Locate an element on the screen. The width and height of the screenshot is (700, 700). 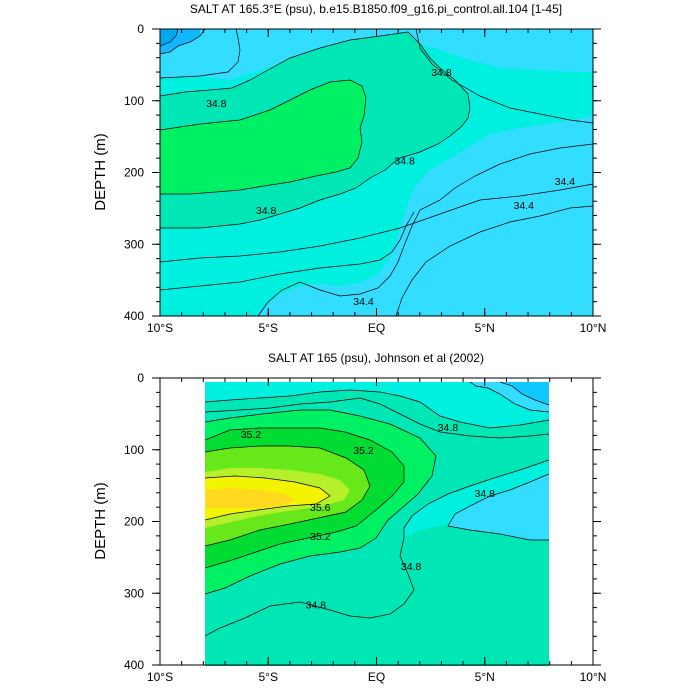
panel1-isoline-34-4b is located at coordinates (425, 229).